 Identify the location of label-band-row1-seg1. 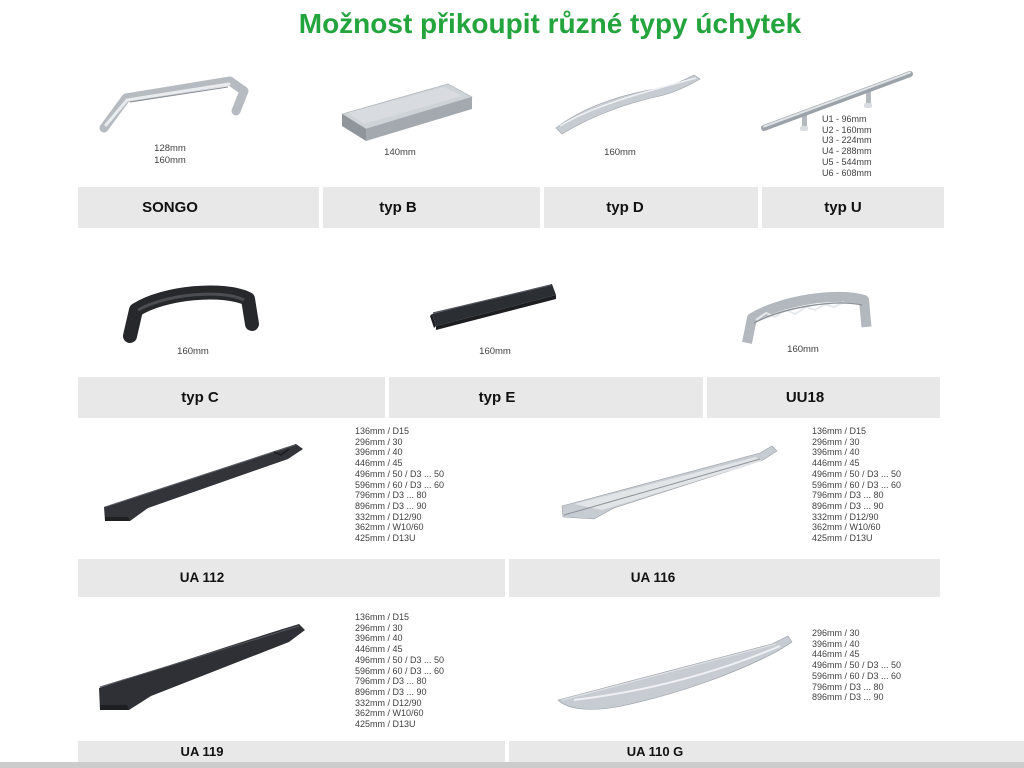
(198, 207).